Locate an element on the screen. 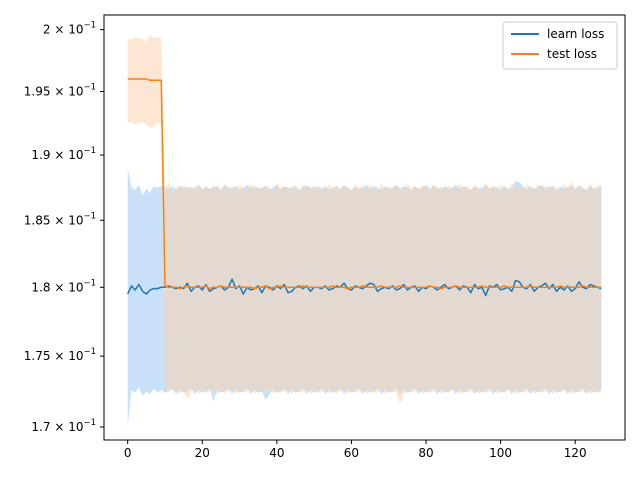  y-tick-mantissa: 2 is located at coordinates (47, 30).